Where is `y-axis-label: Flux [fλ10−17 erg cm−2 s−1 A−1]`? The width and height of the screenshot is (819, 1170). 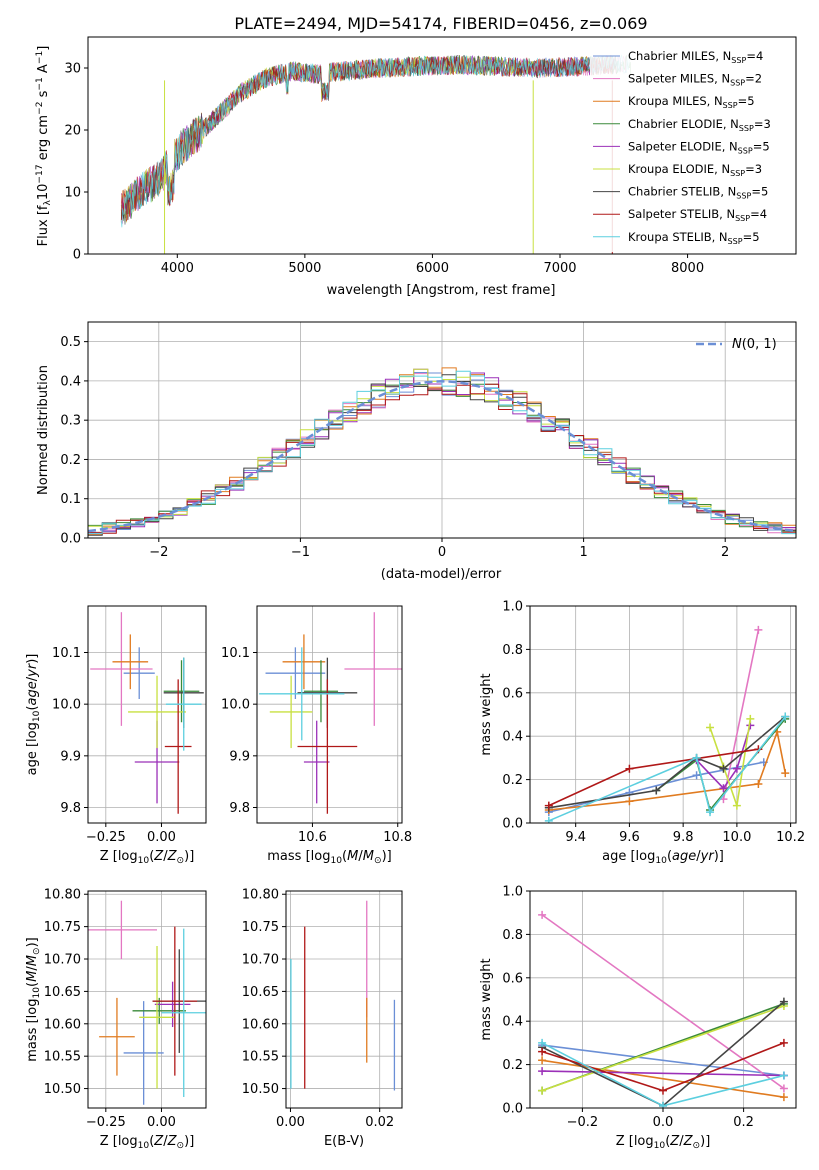
y-axis-label: Flux [fλ10−17 erg cm−2 s−1 A−1] is located at coordinates (44, 146).